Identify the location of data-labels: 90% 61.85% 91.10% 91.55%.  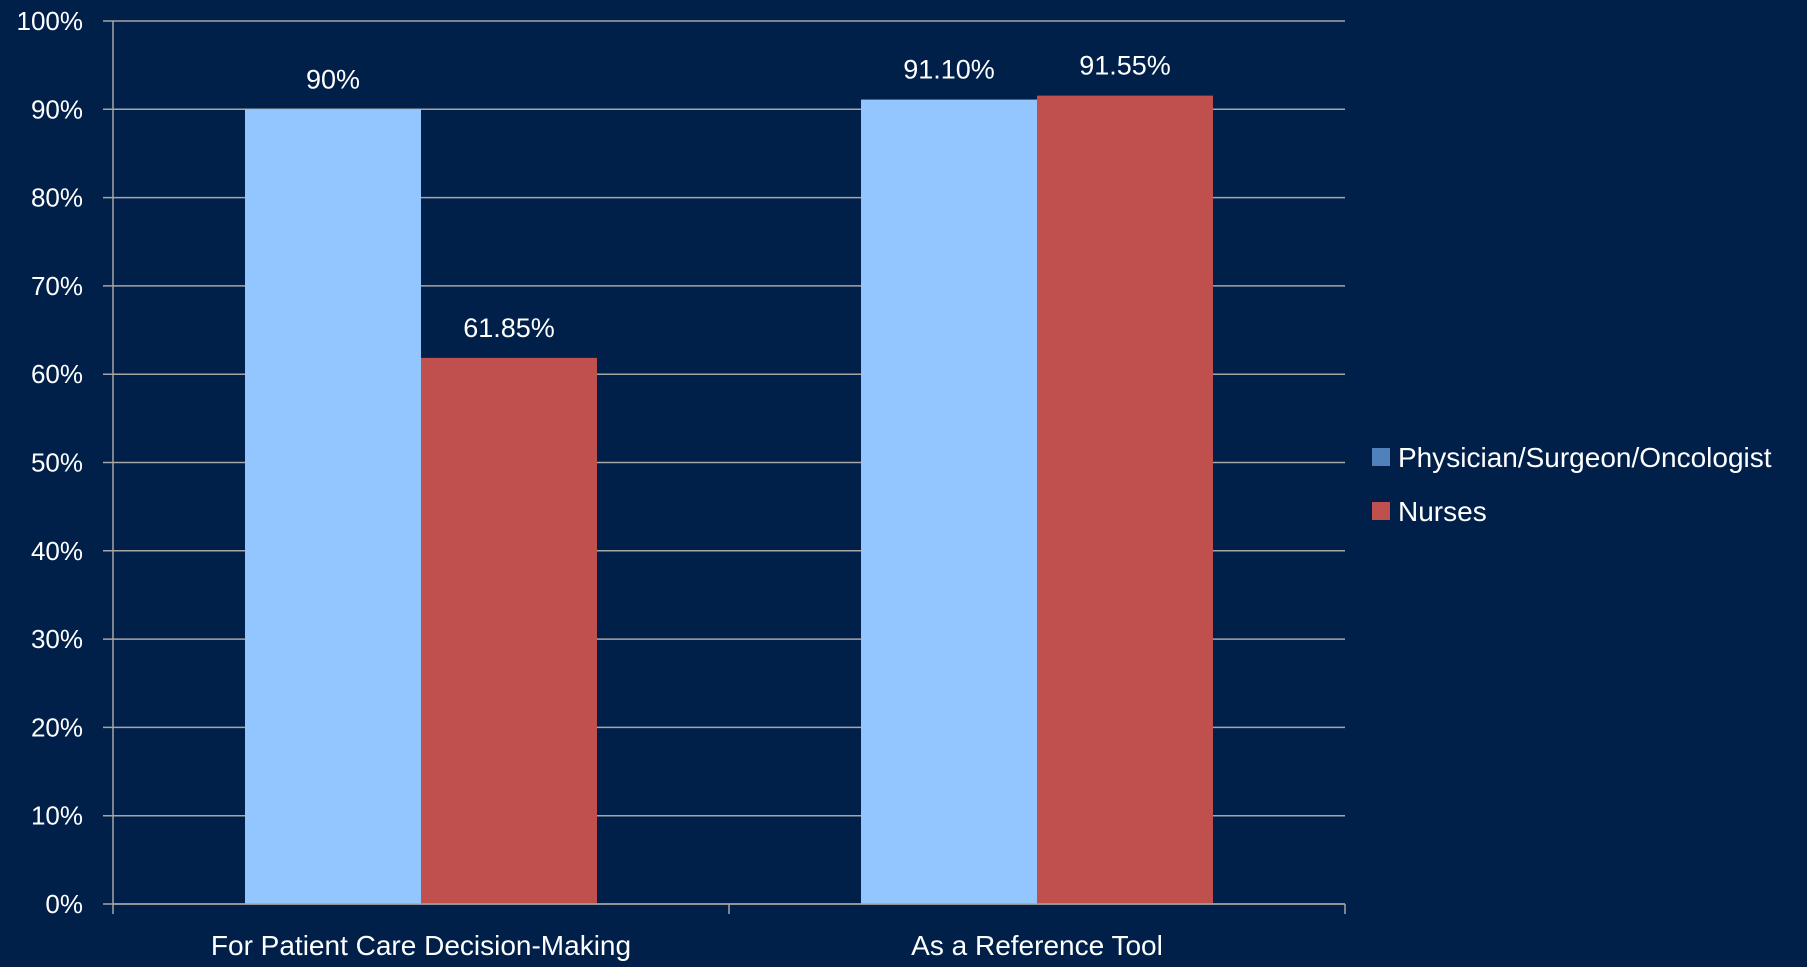
(738, 197).